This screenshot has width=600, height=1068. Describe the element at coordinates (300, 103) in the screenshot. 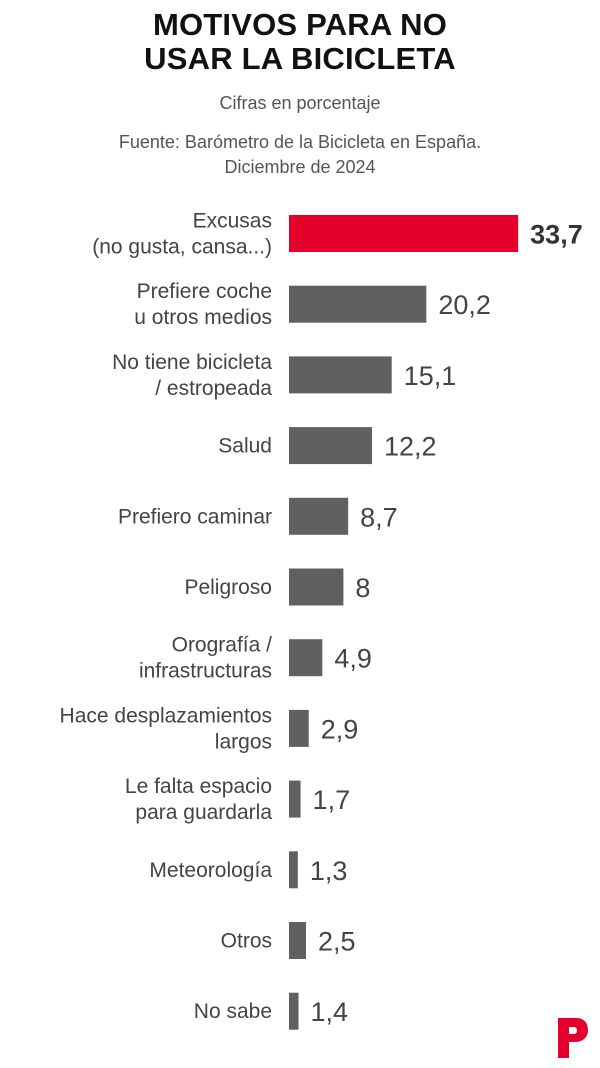

I see `chart-subtitle: Cifras en porcentaje` at that location.